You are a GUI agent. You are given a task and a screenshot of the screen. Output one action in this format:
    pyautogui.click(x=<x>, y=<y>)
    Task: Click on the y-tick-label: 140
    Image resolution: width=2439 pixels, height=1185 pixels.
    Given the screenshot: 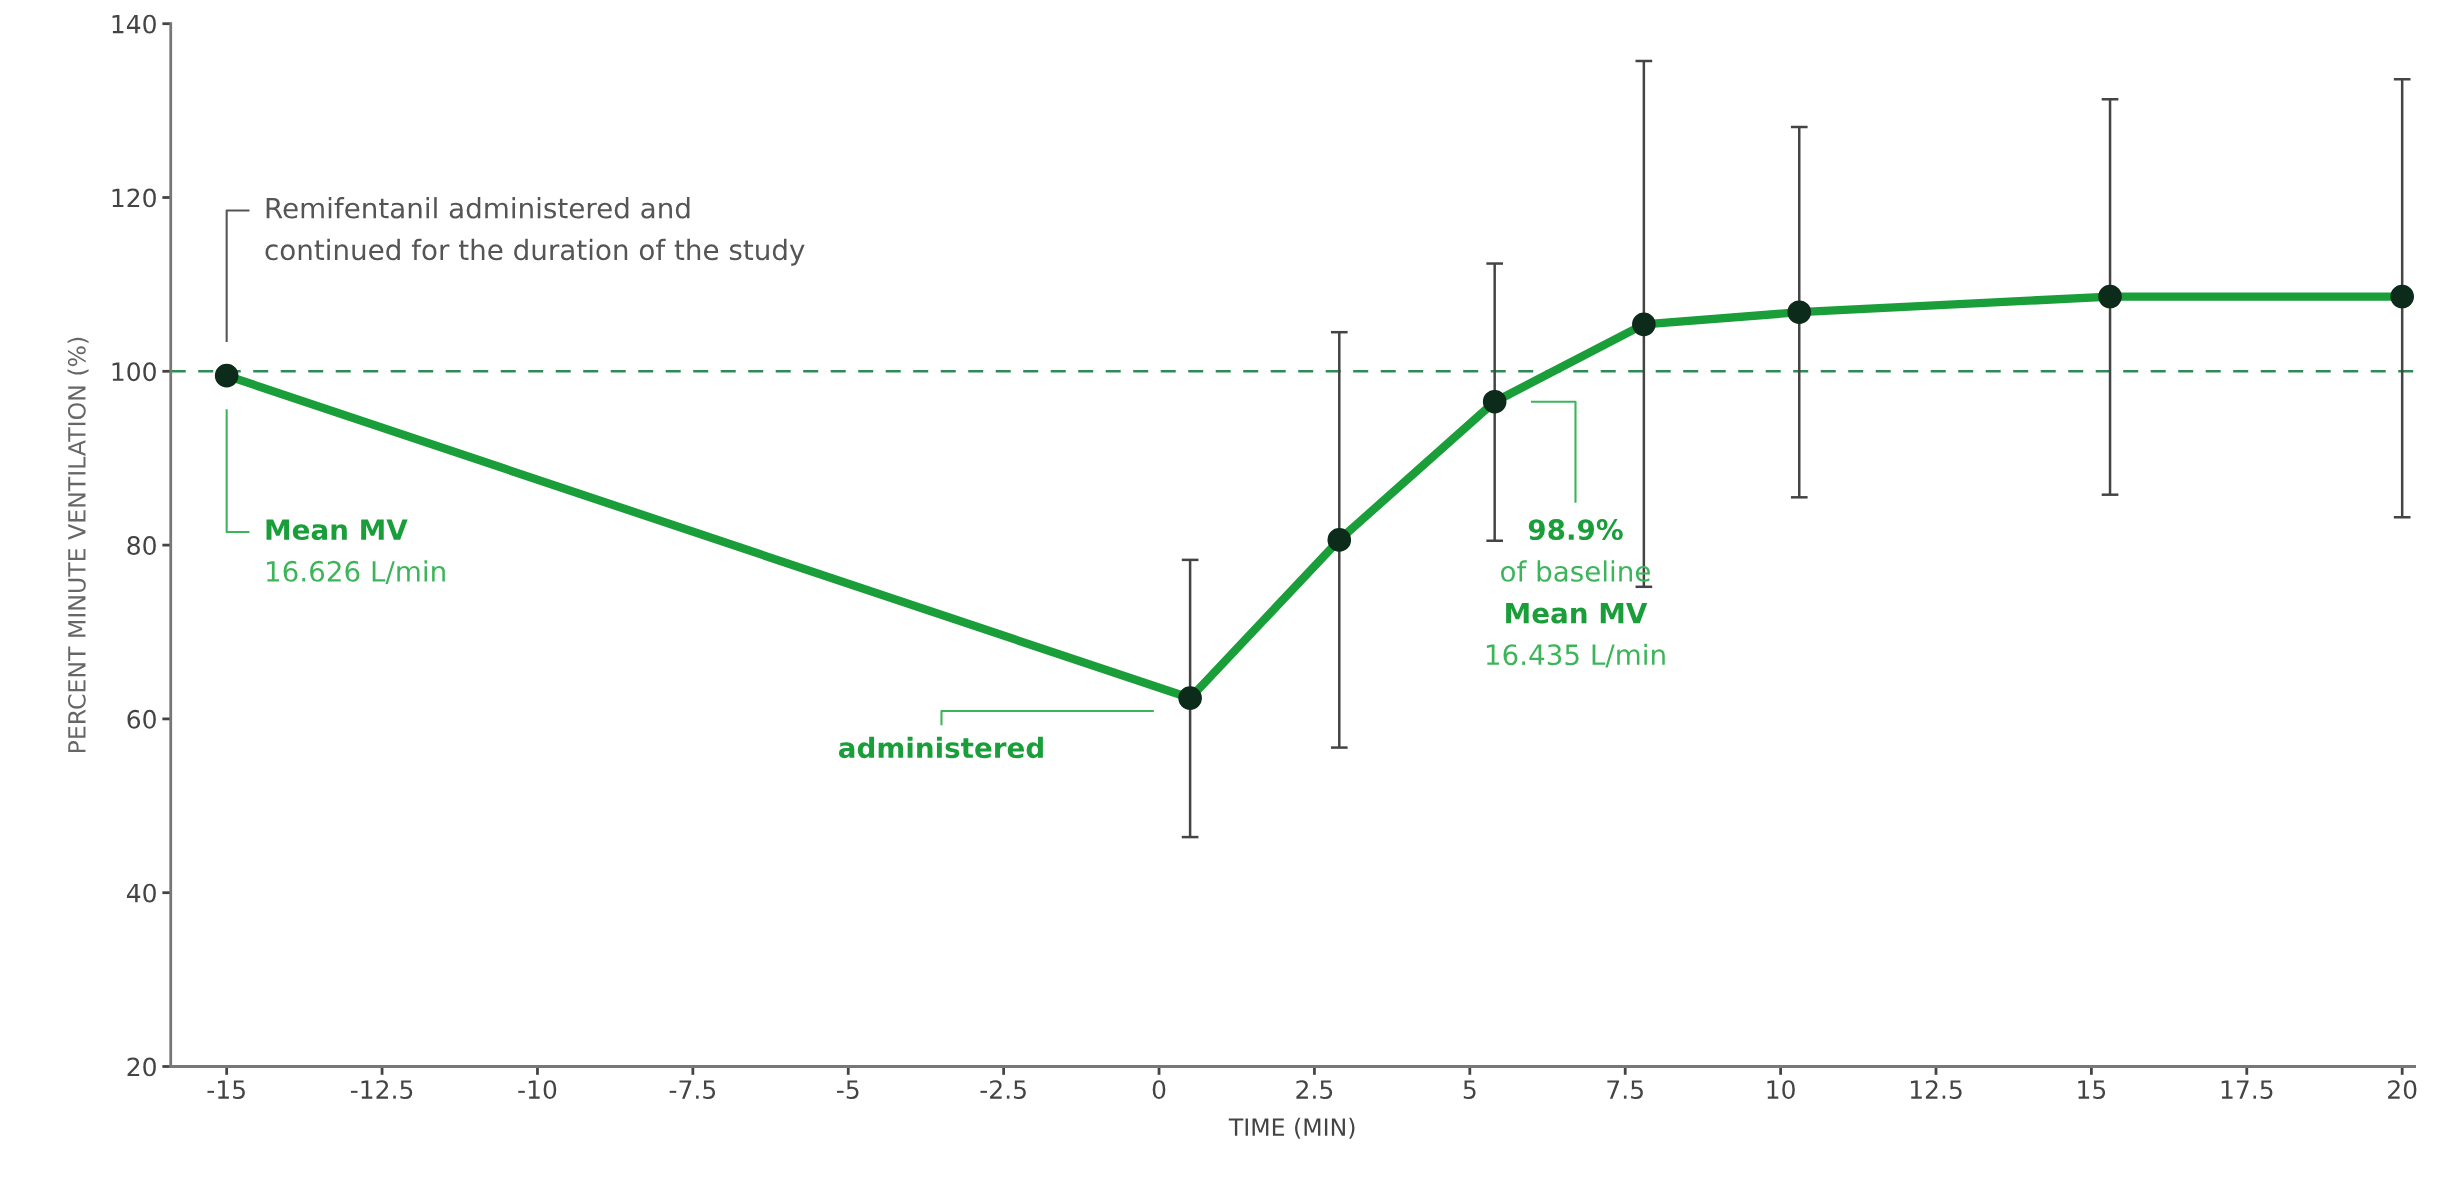 What is the action you would take?
    pyautogui.click(x=134, y=24)
    